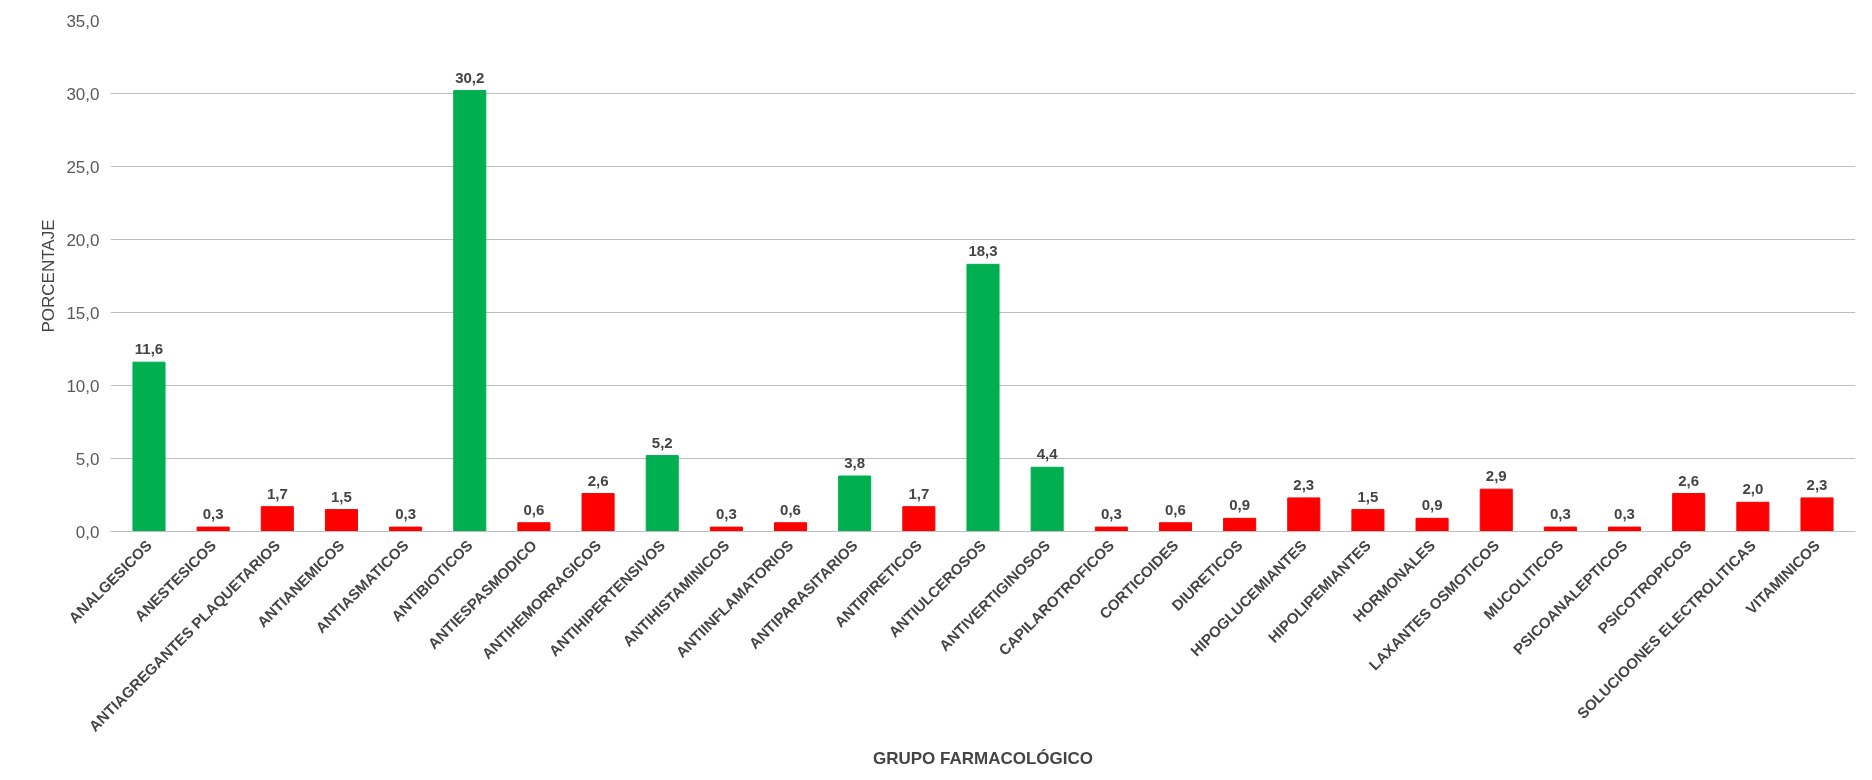  What do you see at coordinates (83, 240) in the screenshot?
I see `y-tick-label: 20,0` at bounding box center [83, 240].